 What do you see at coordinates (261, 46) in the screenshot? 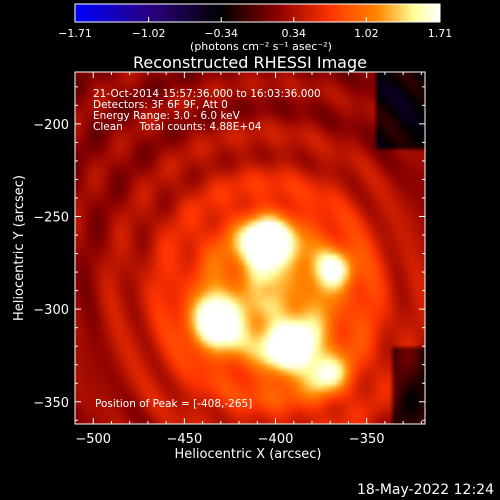
I see `colorbar-unit-label: (photons cm⁻² s⁻¹ asec⁻²)` at bounding box center [261, 46].